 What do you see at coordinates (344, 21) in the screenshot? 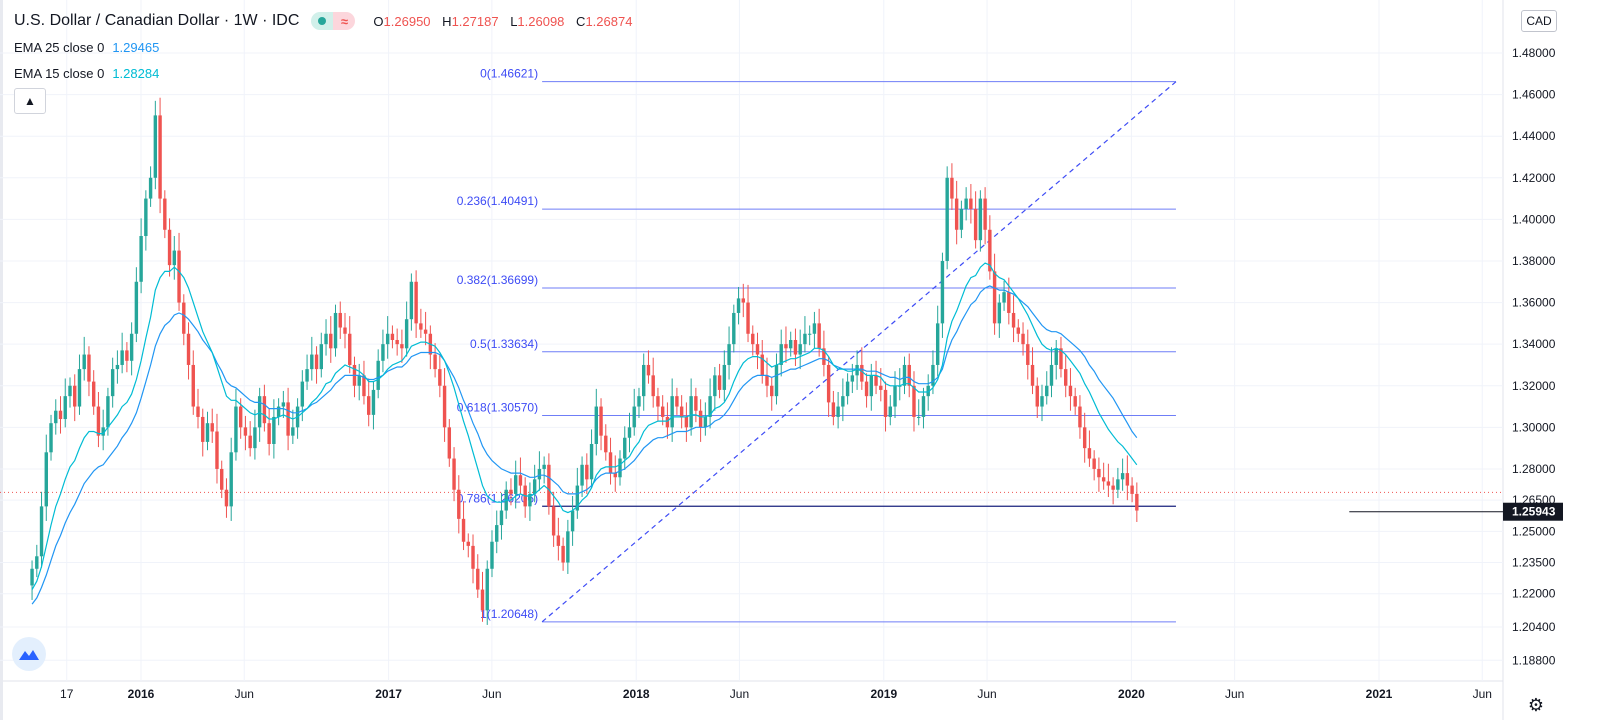
I see `wave-icon: ≈` at bounding box center [344, 21].